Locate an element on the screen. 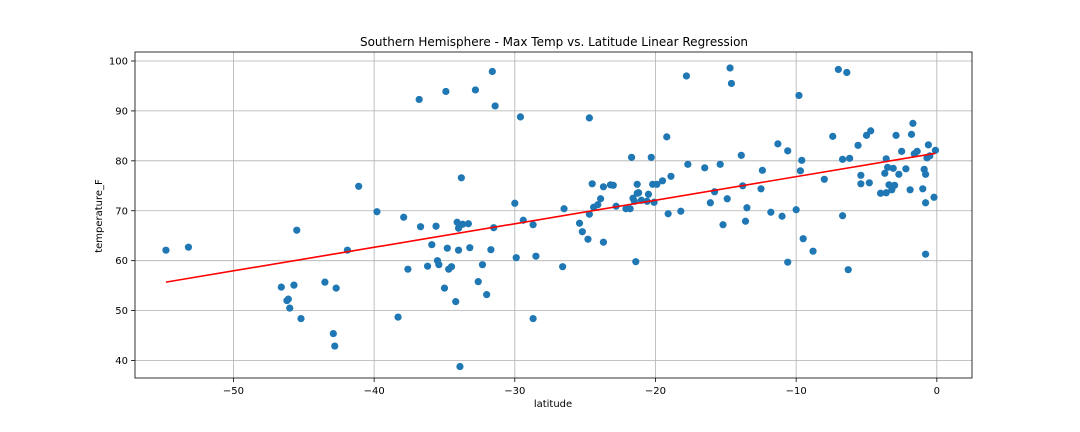 The image size is (1080, 432). x-tick-label: −20 is located at coordinates (655, 391).